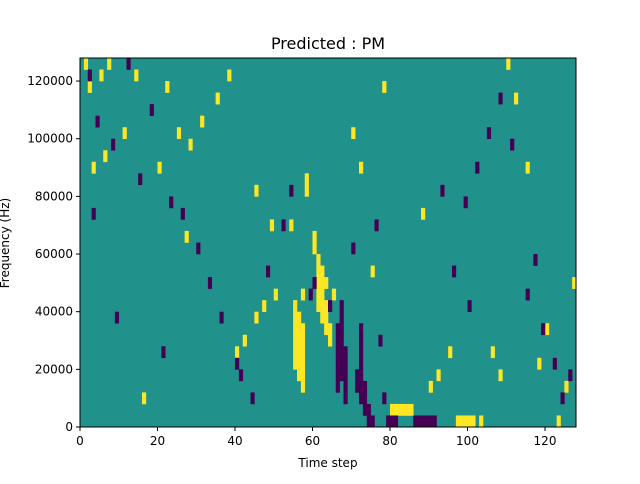 The width and height of the screenshot is (640, 484). What do you see at coordinates (234, 441) in the screenshot?
I see `x-tick-label: 40` at bounding box center [234, 441].